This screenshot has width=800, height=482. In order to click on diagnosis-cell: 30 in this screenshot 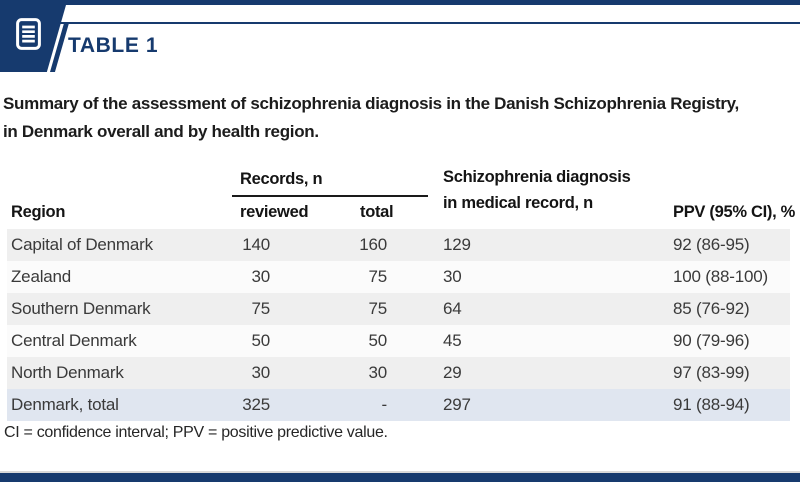, I will do `click(452, 276)`.